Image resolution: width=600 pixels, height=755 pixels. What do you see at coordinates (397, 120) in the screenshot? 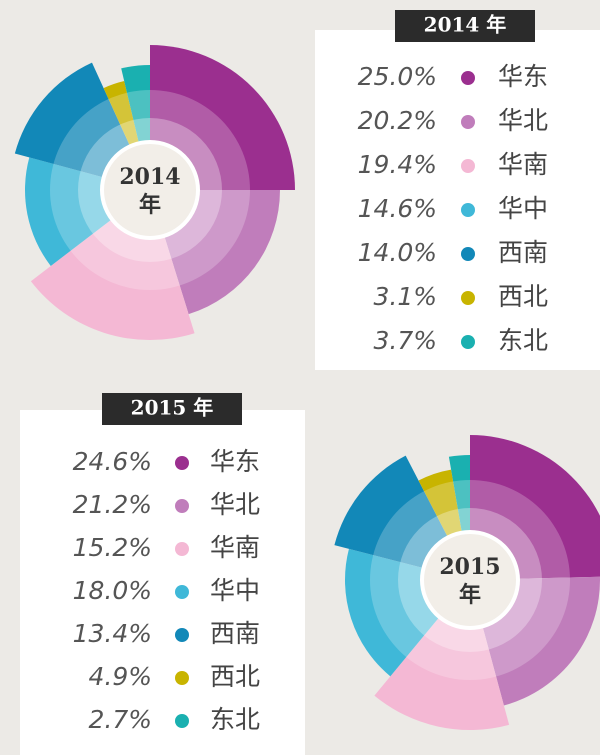
I see `value-label: 20.2%` at bounding box center [397, 120].